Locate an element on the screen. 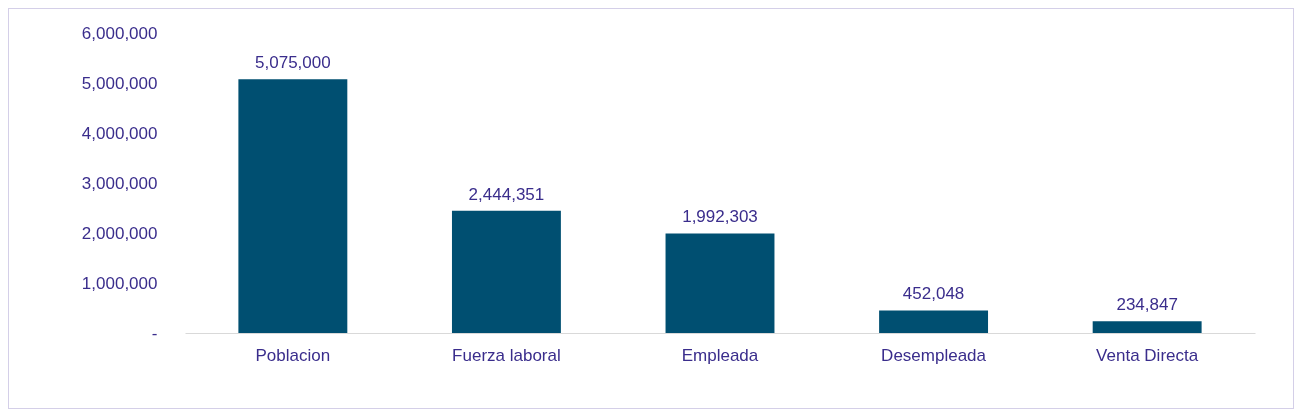 The image size is (1303, 417). x-tick-label: Fuerza laboral is located at coordinates (506, 355).